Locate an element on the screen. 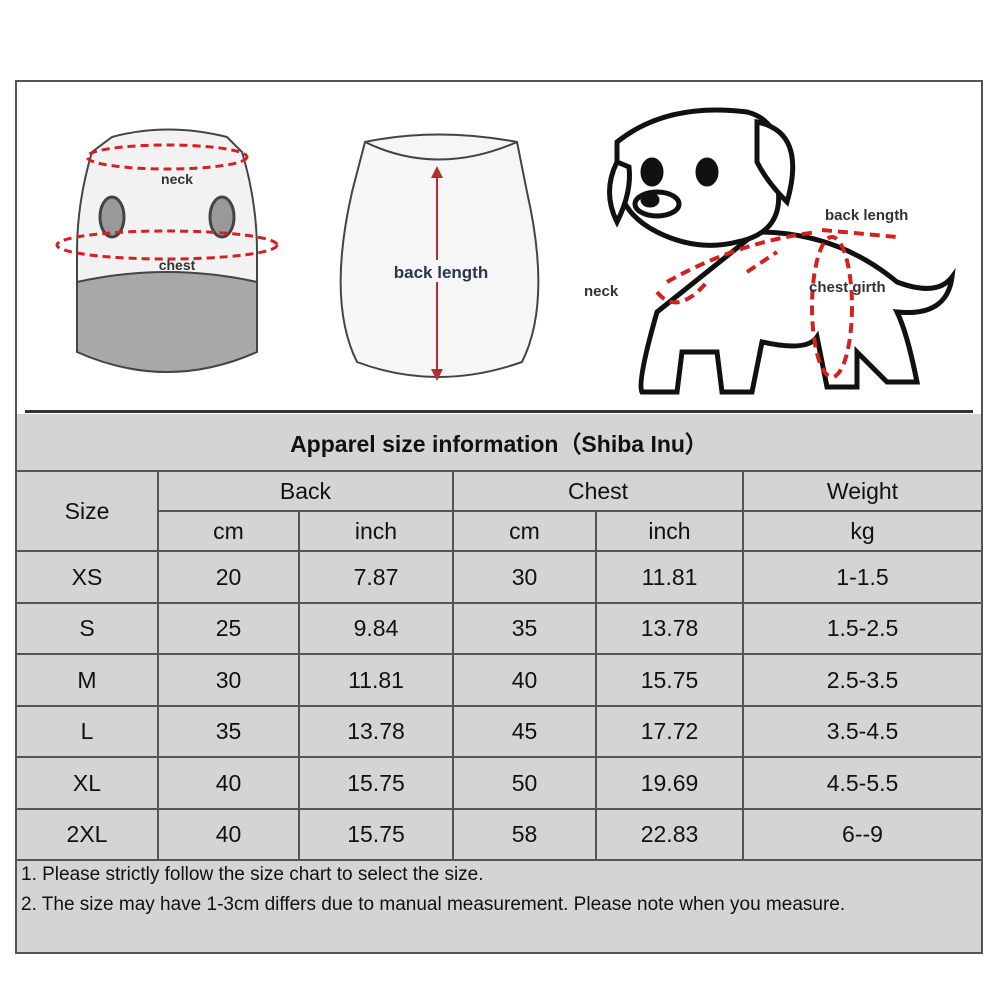 The image size is (1000, 1000). table-cell: 1-1.5 is located at coordinates (862, 578).